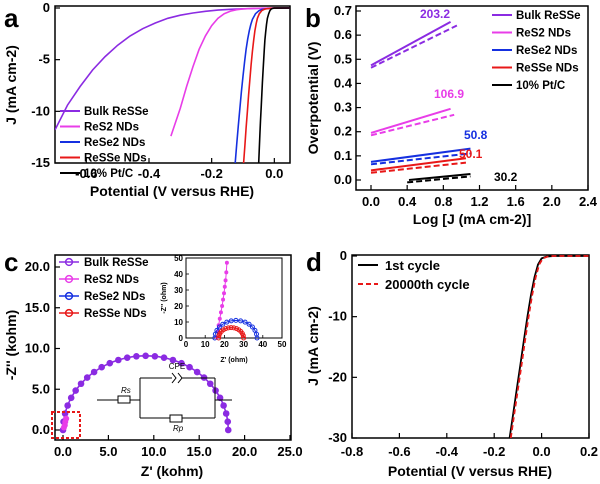 This screenshot has width=600, height=484. I want to click on y-tick-label: 0.3, so click(343, 107).